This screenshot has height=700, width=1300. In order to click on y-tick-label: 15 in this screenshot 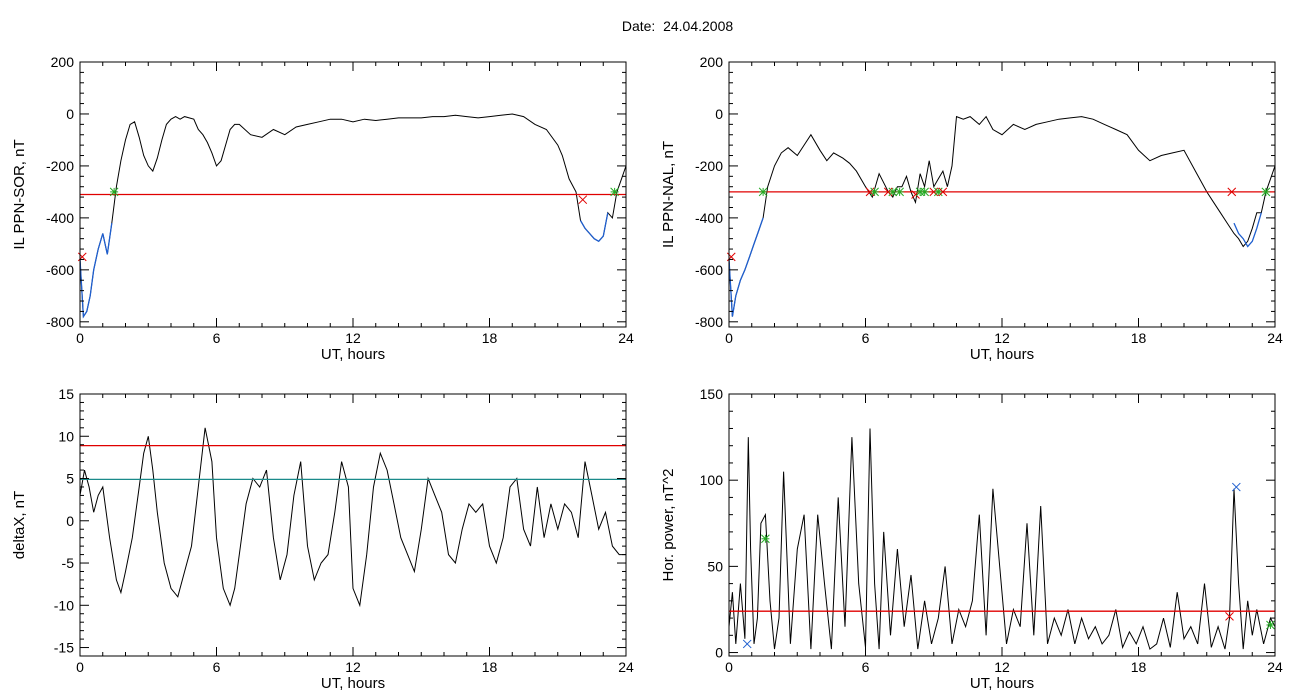, I will do `click(66, 394)`.